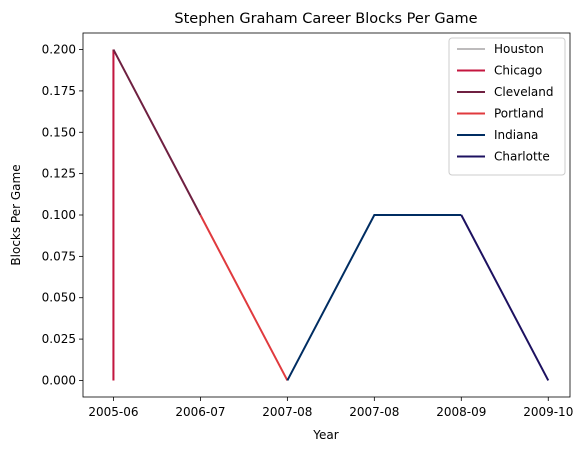  Describe the element at coordinates (519, 114) in the screenshot. I see `legend-label-portland: Portland` at that location.